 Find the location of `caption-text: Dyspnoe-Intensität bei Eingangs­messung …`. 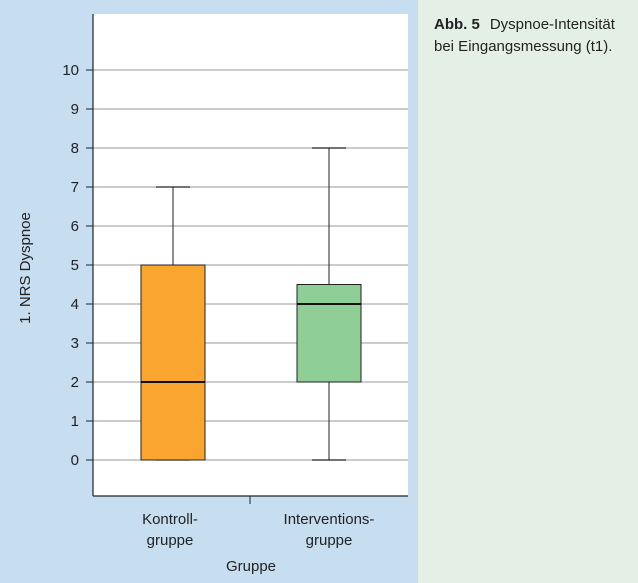

caption-text: Dyspnoe-Intensität bei Eingangs­messung … is located at coordinates (524, 35).